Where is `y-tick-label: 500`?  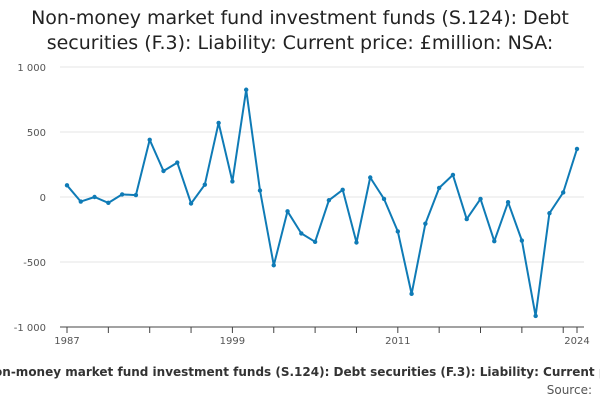 y-tick-label: 500 is located at coordinates (36, 133).